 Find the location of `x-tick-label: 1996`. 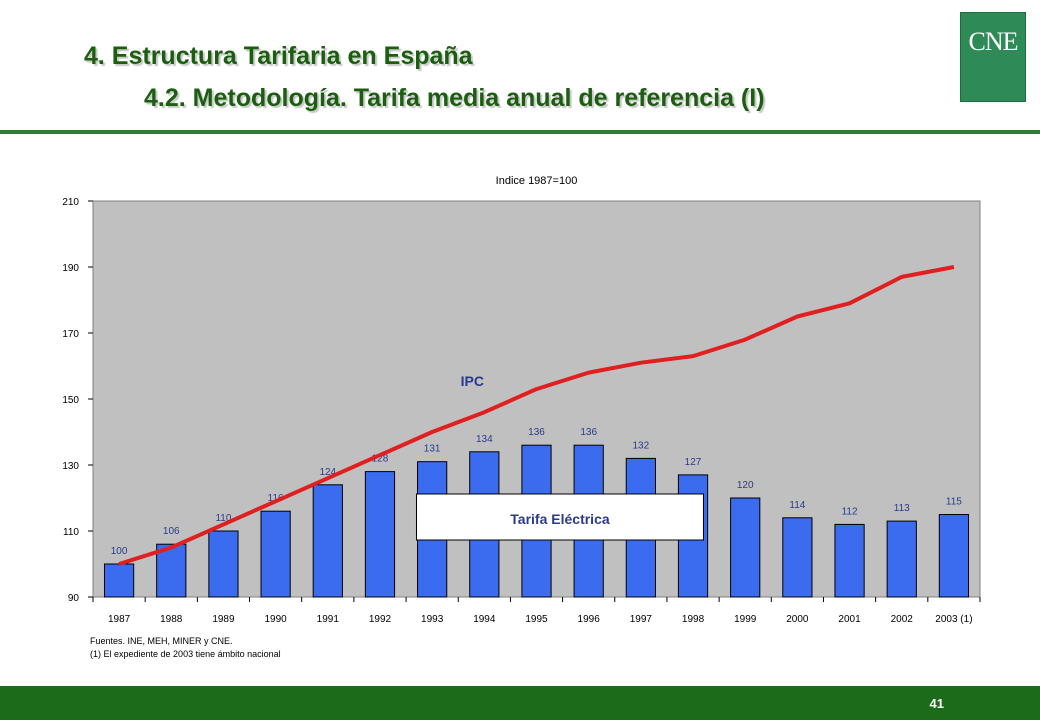

x-tick-label: 1996 is located at coordinates (589, 619).